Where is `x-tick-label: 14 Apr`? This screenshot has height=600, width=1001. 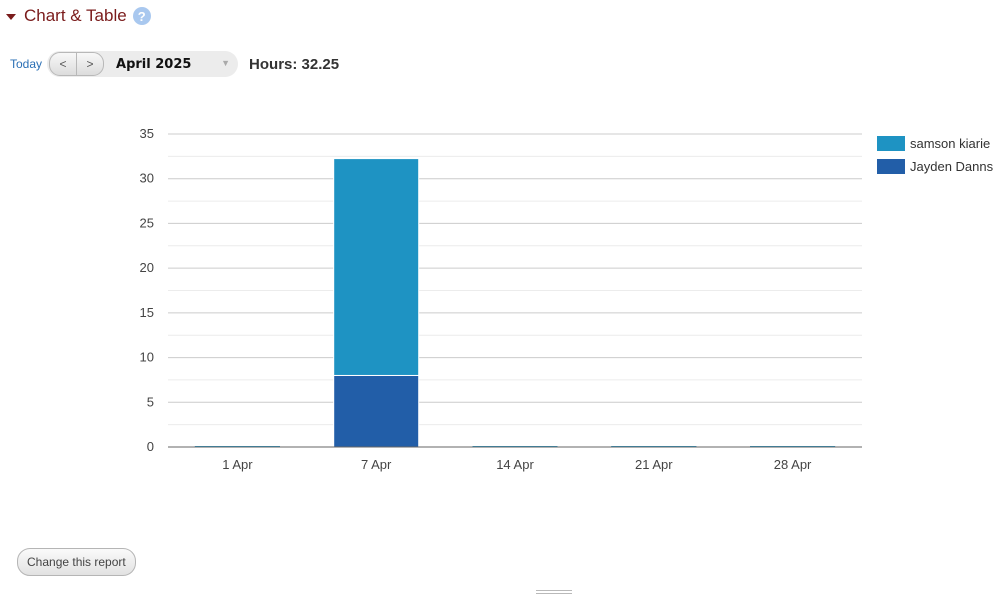 x-tick-label: 14 Apr is located at coordinates (515, 464).